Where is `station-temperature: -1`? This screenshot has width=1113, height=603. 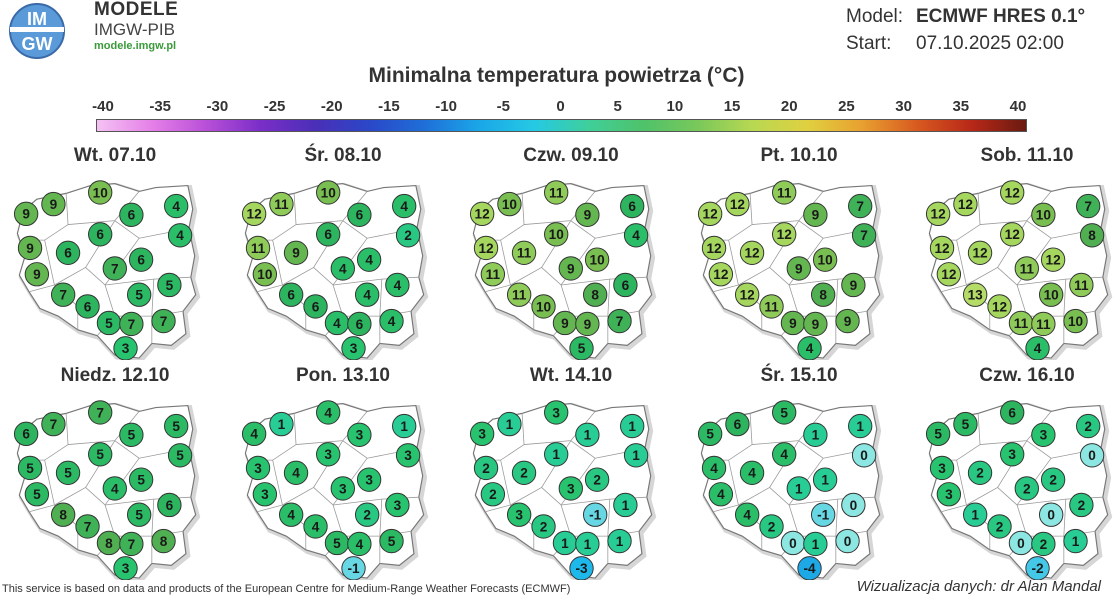 station-temperature: -1 is located at coordinates (353, 568).